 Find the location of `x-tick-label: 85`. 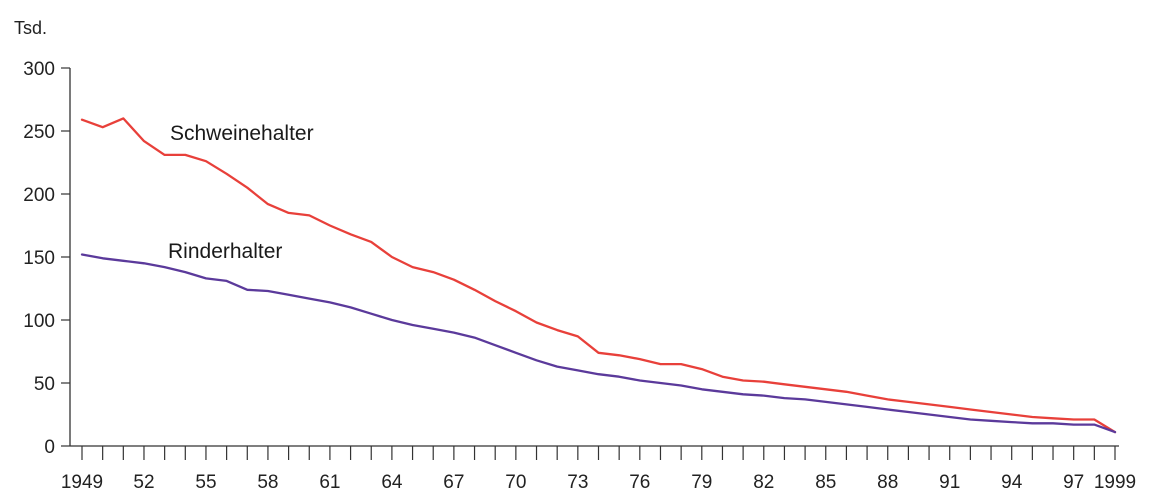

x-tick-label: 85 is located at coordinates (825, 482).